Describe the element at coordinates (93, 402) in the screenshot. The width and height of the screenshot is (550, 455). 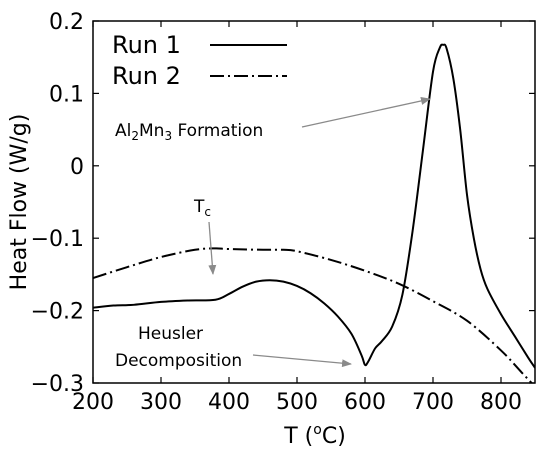
I see `x-tick-label: 200` at that location.